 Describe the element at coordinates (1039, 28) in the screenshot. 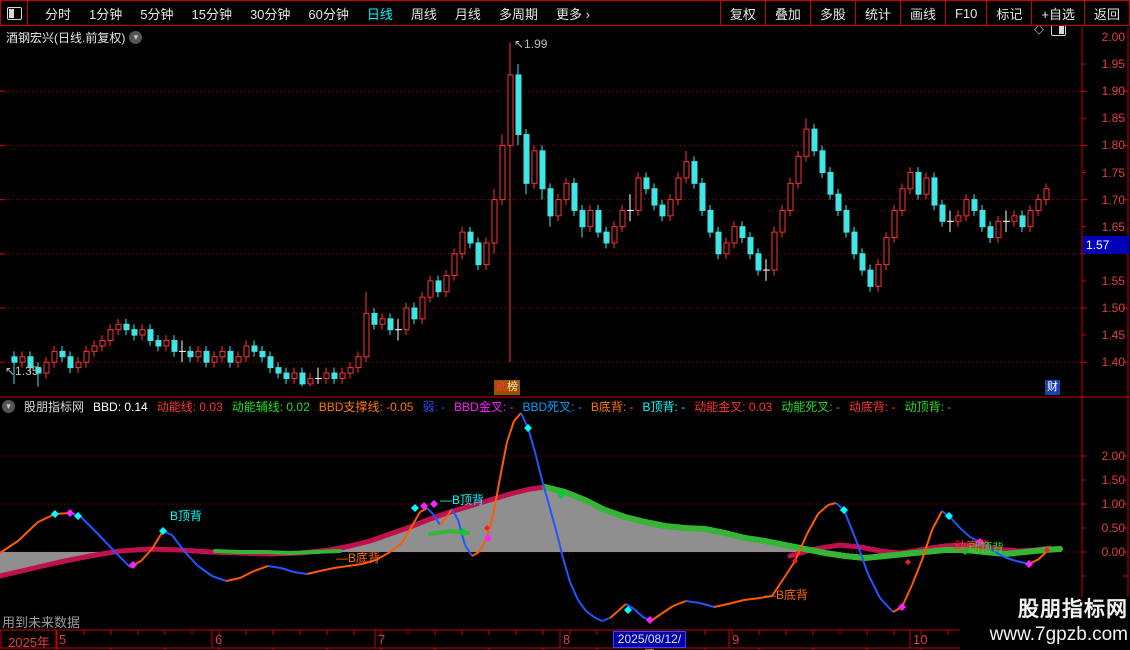

I see `diamond-icon: ◇` at that location.